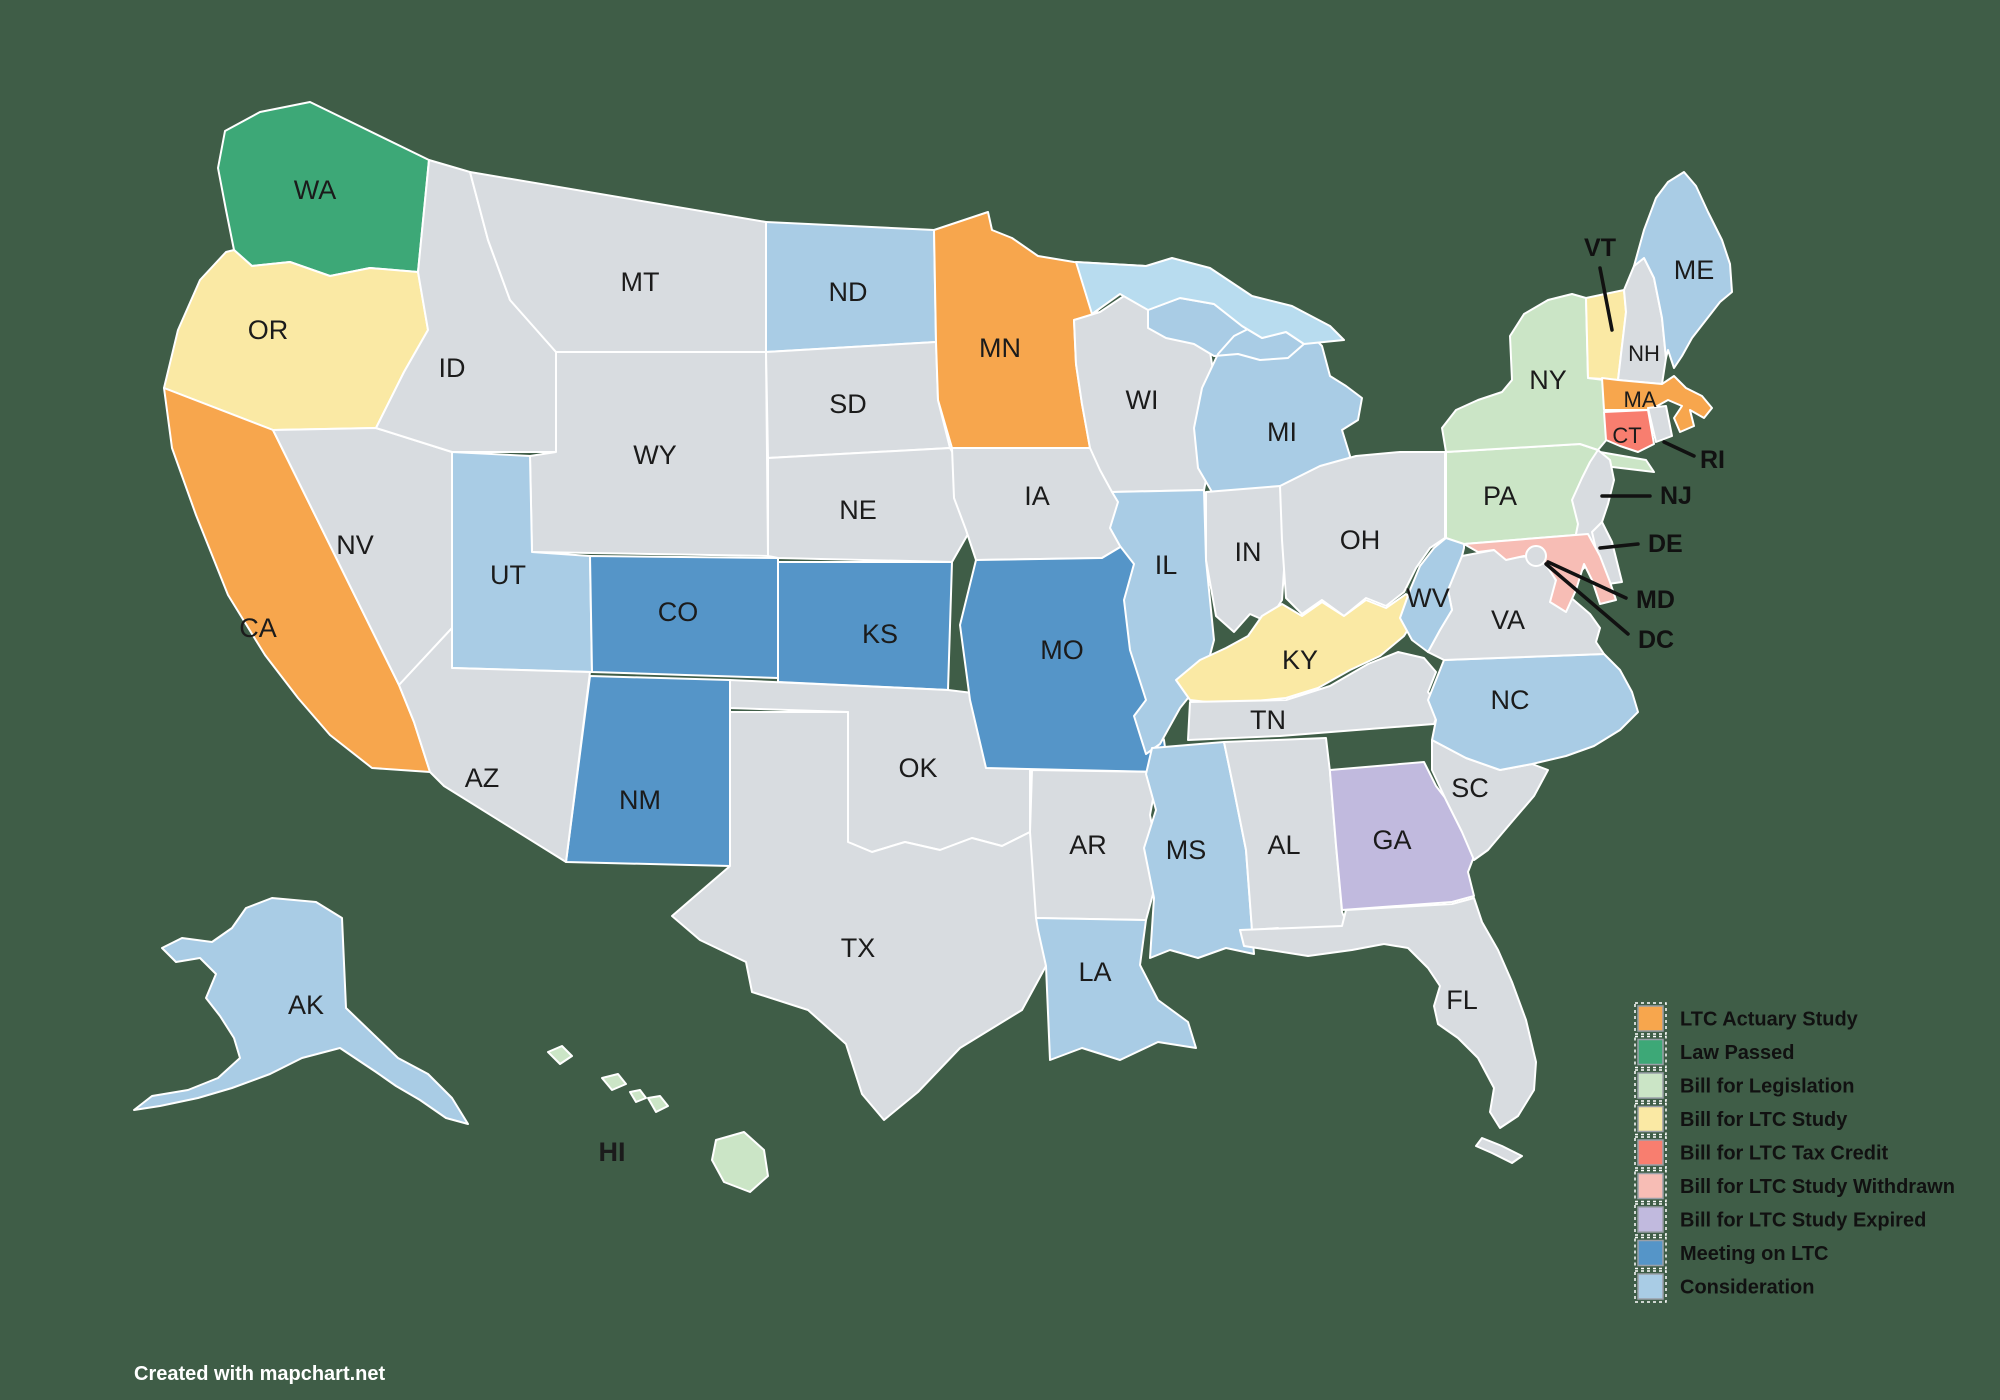 The width and height of the screenshot is (2000, 1400). What do you see at coordinates (1764, 1120) in the screenshot?
I see `legend-label-study: Bill for LTC Study` at bounding box center [1764, 1120].